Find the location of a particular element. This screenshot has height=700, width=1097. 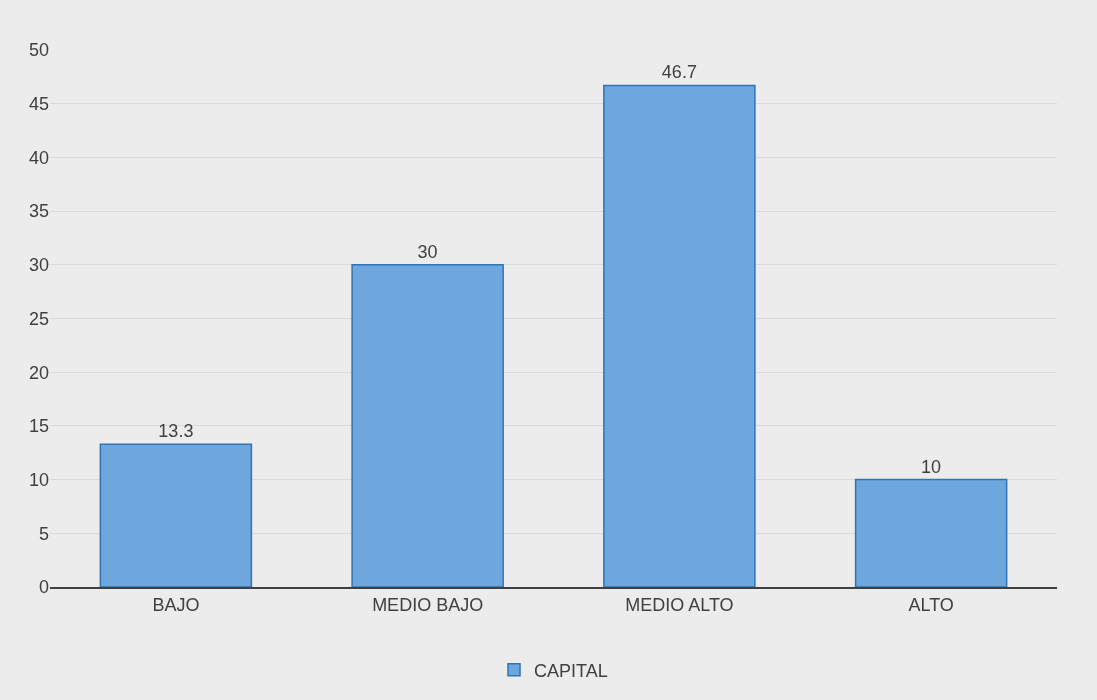

x-tick-label: MEDIO BAJO is located at coordinates (428, 604).